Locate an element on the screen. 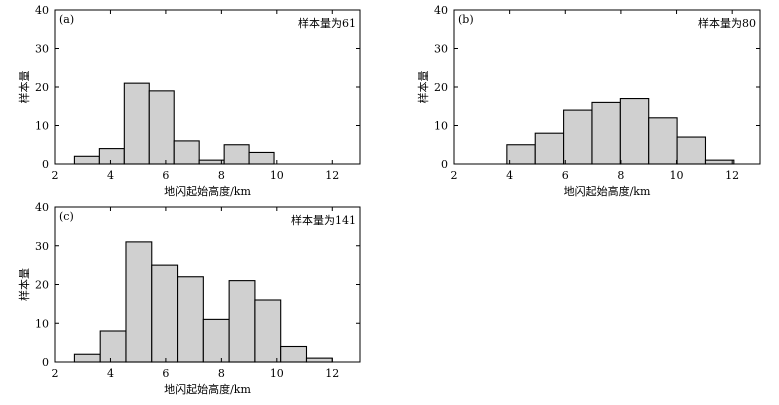 The image size is (779, 405). sample-size-annotation: 样本量为141 is located at coordinates (323, 220).